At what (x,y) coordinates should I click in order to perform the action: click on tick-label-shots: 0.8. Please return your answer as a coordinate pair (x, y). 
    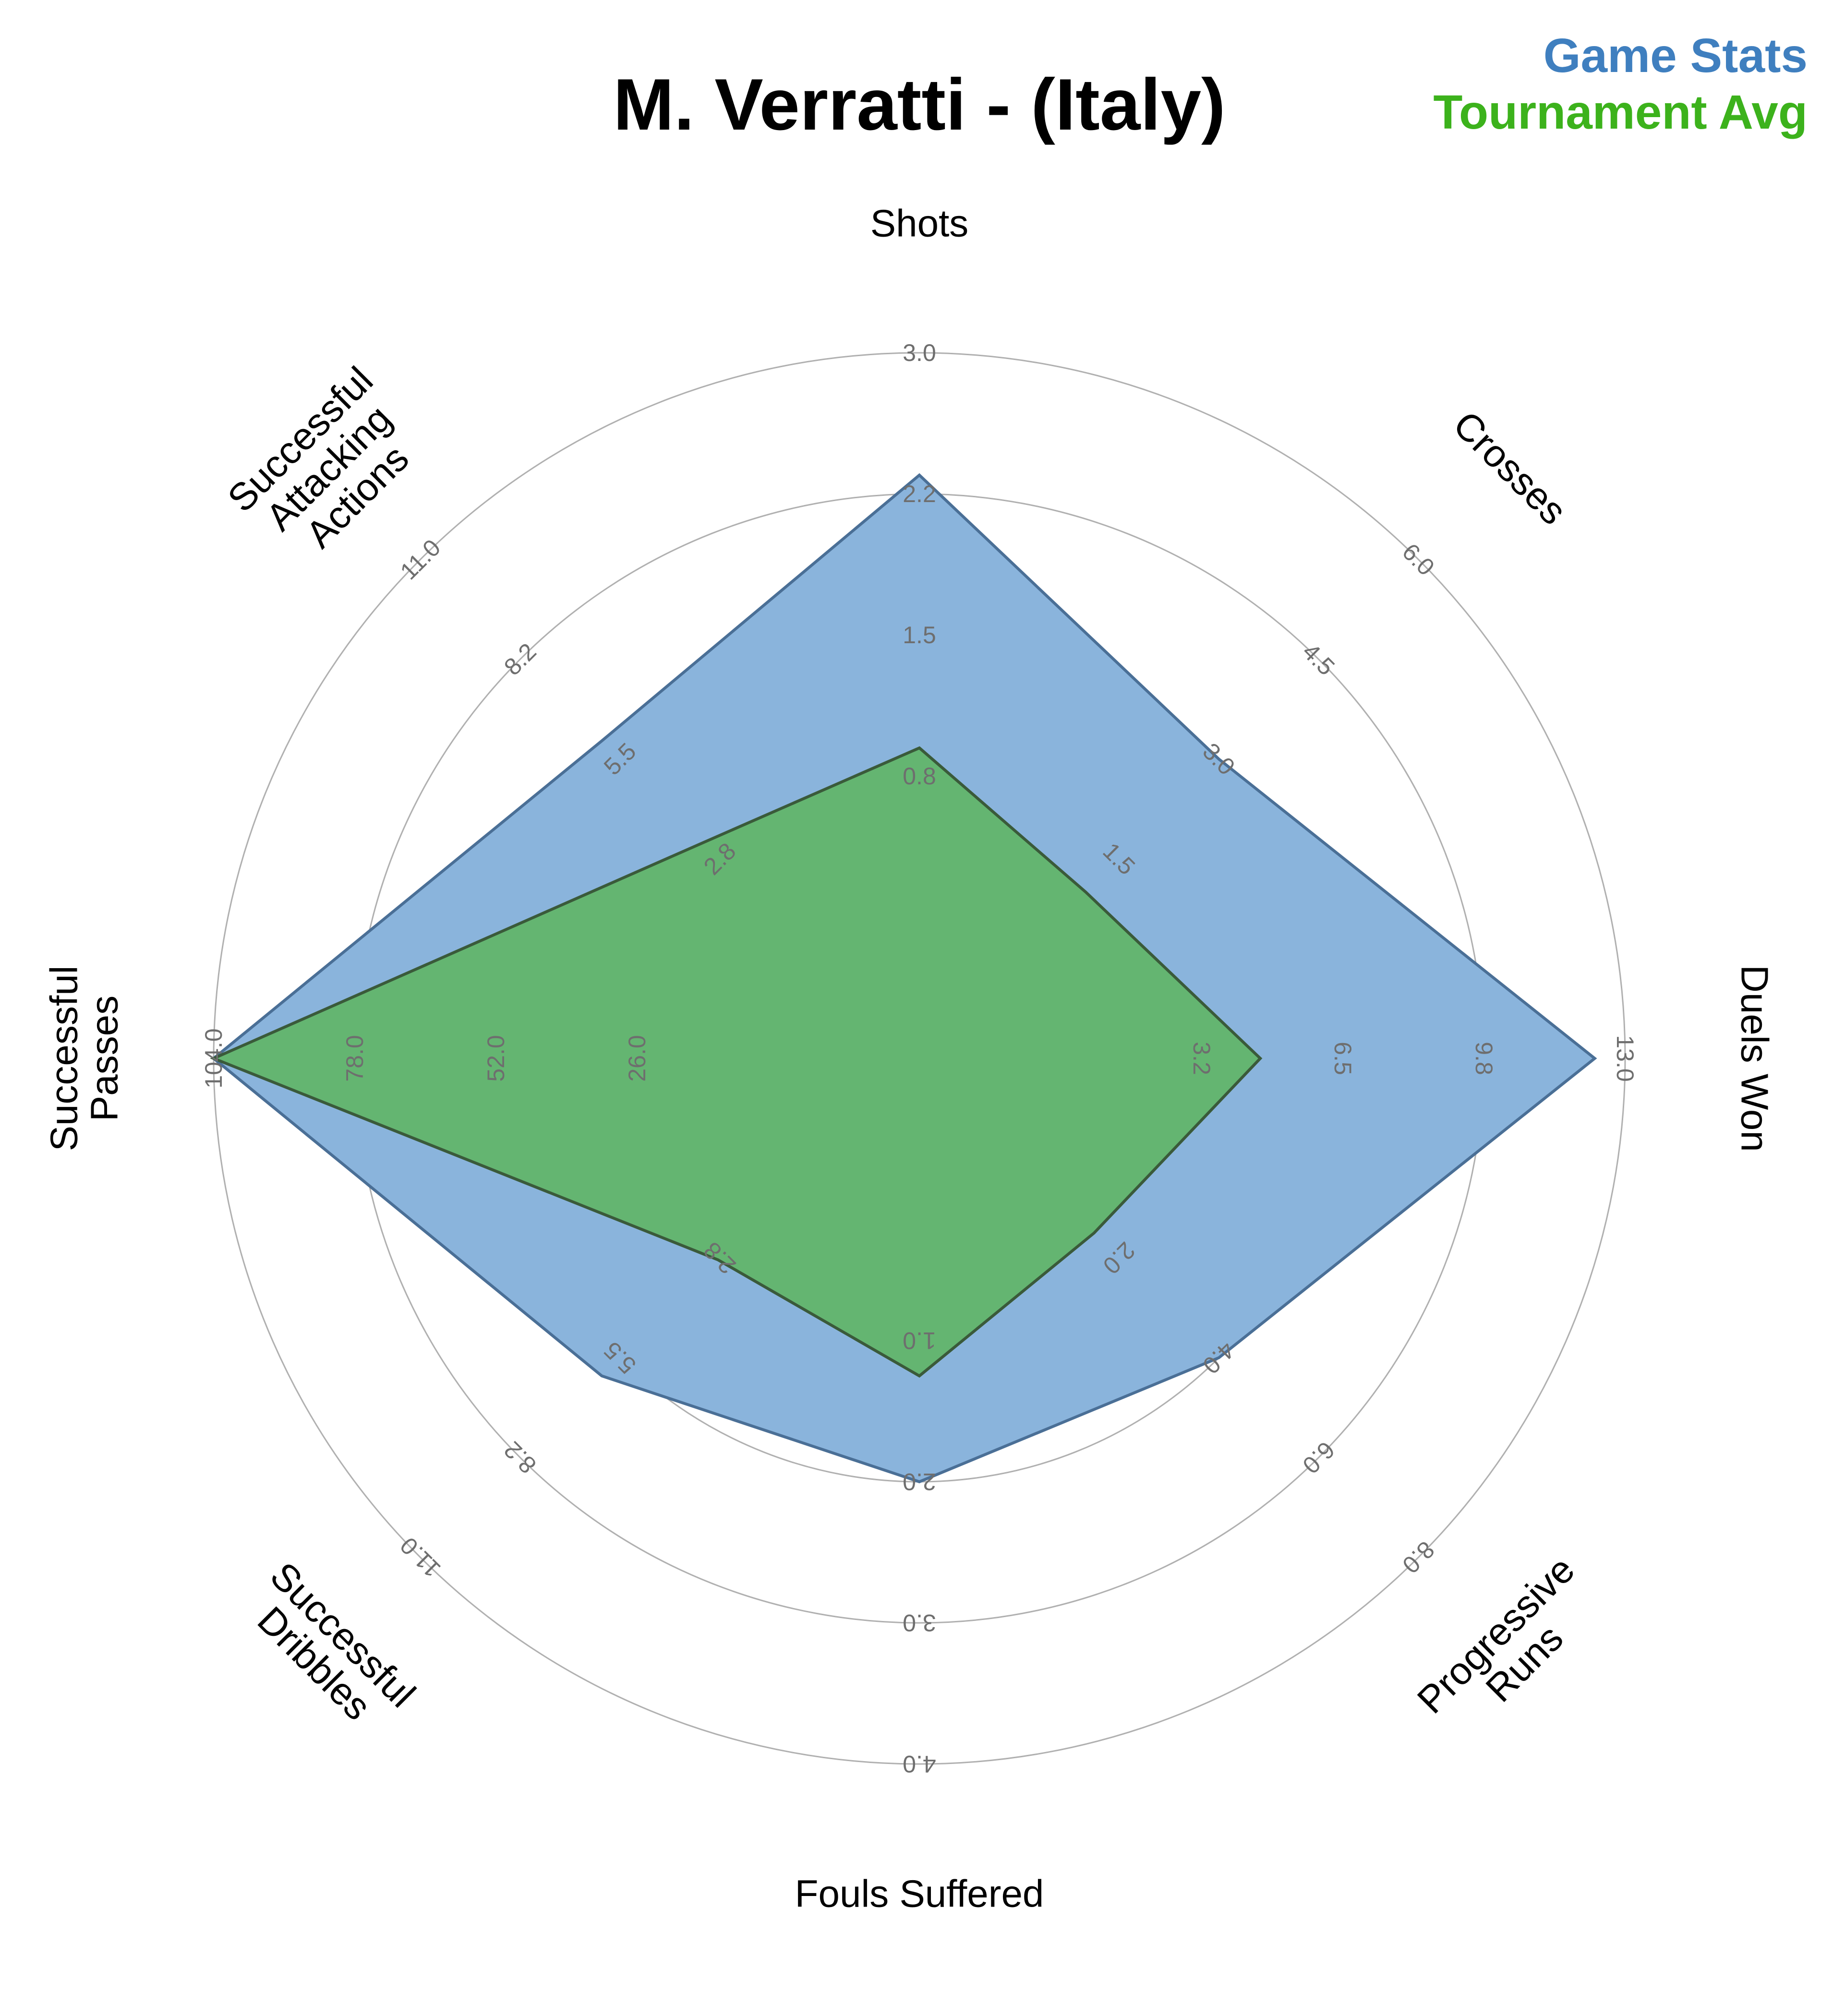
    Looking at the image, I should click on (919, 776).